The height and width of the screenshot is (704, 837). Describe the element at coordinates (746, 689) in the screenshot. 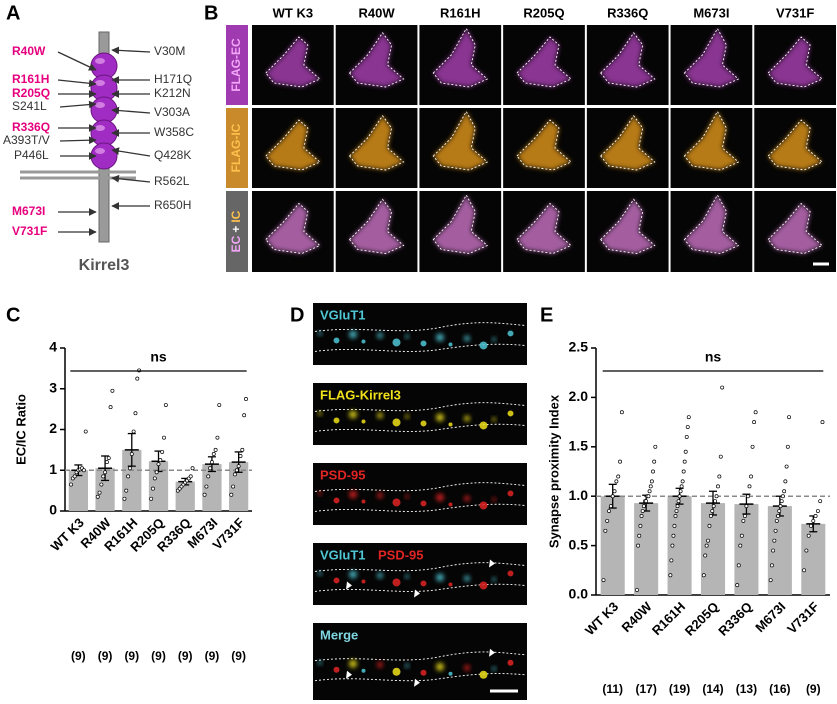

I see `n-label: (13)` at that location.